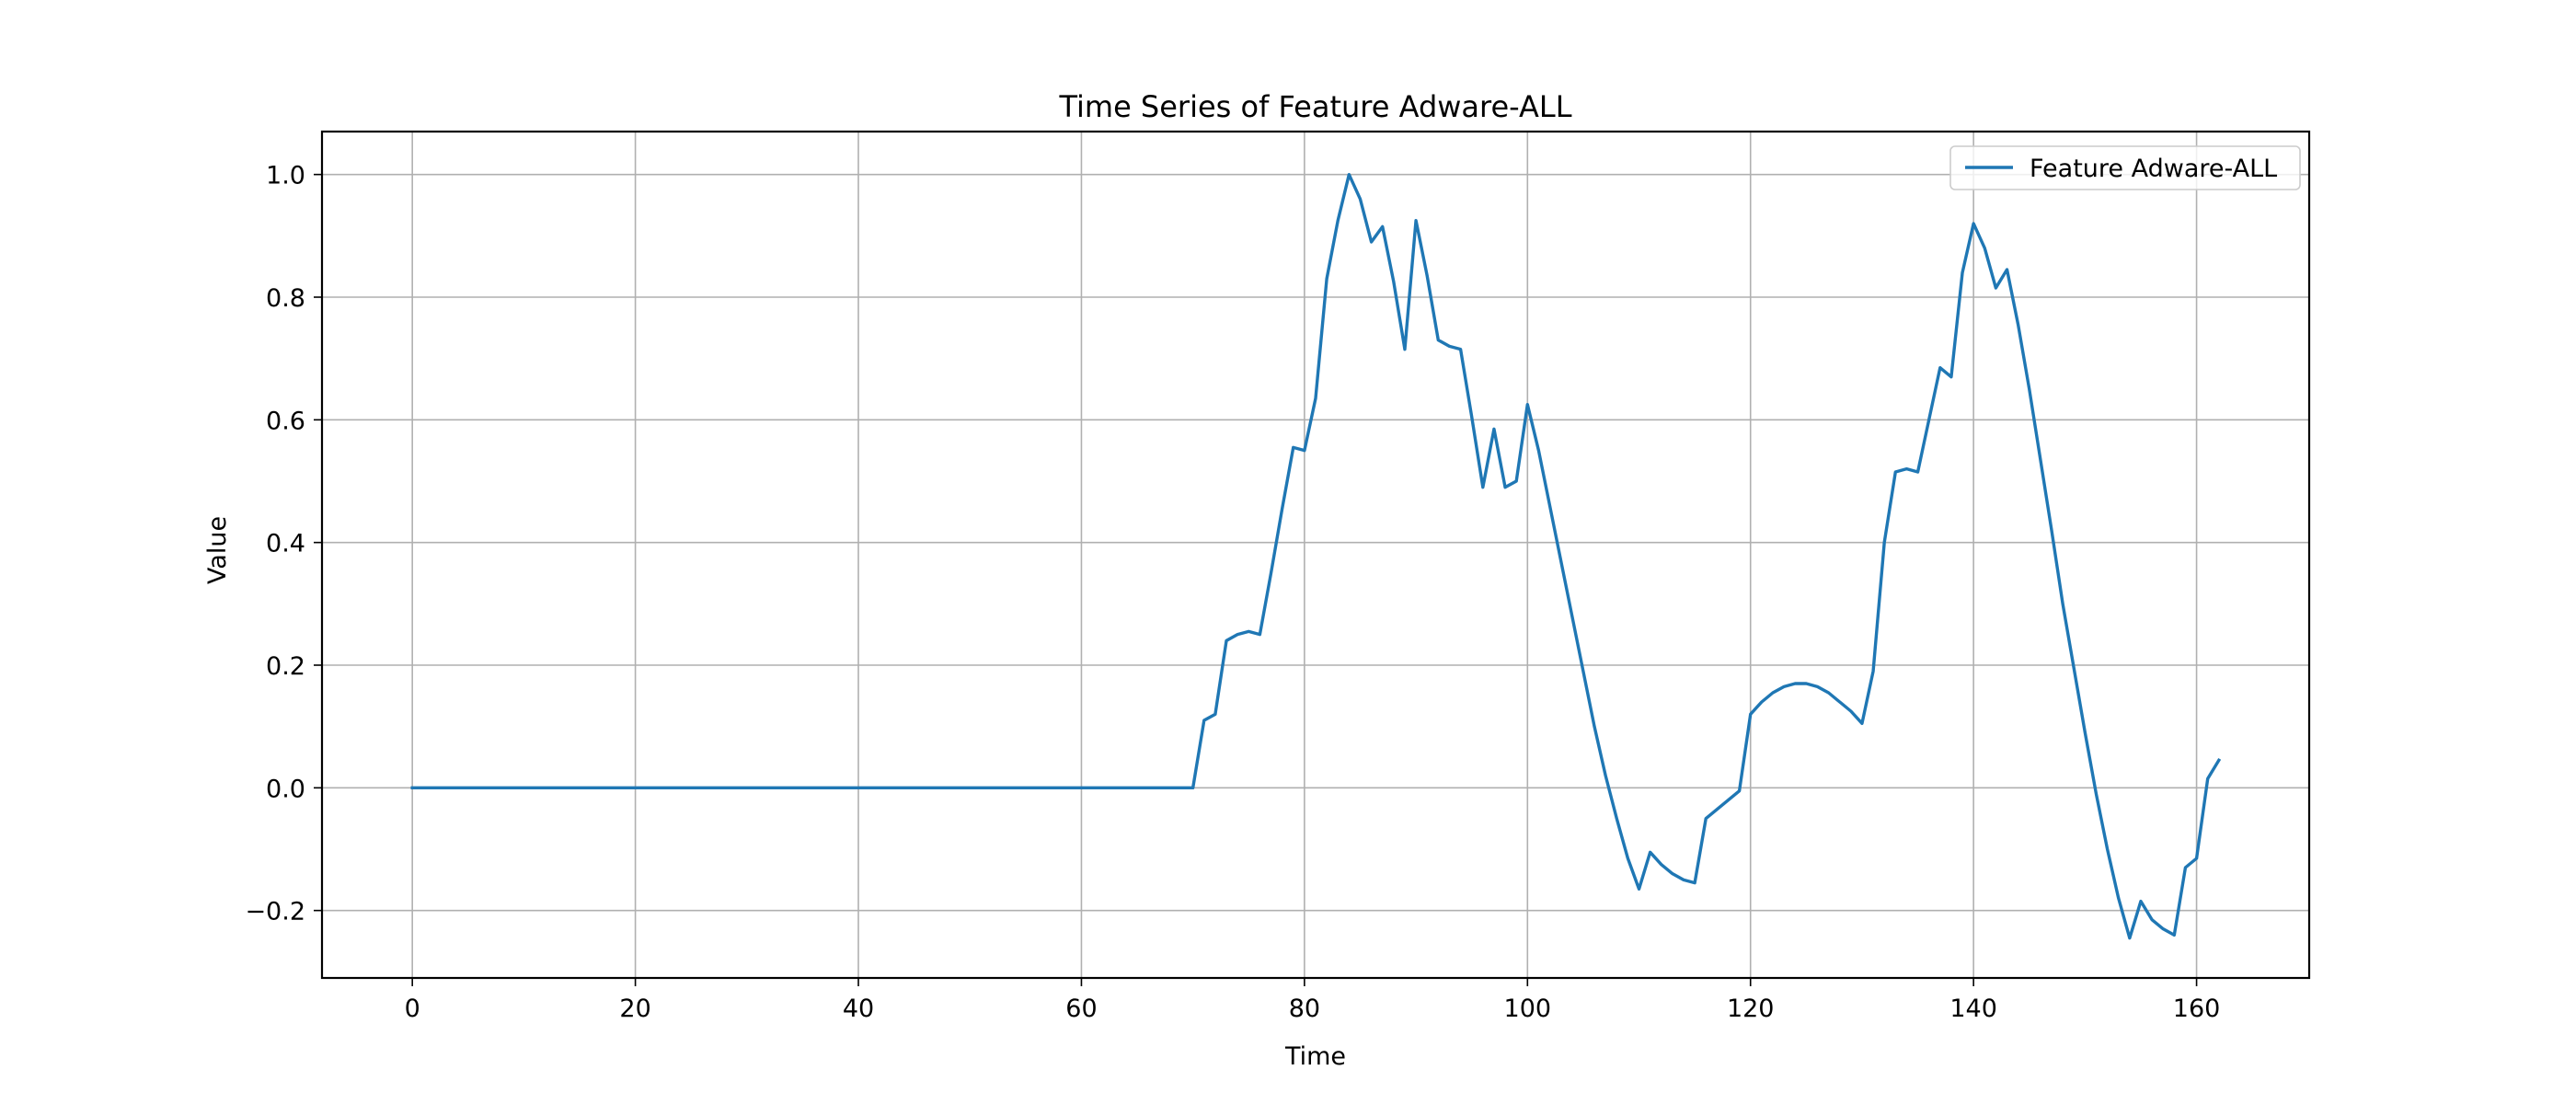 The height and width of the screenshot is (1104, 2576). Describe the element at coordinates (285, 666) in the screenshot. I see `y-tick-label: 0.2` at that location.